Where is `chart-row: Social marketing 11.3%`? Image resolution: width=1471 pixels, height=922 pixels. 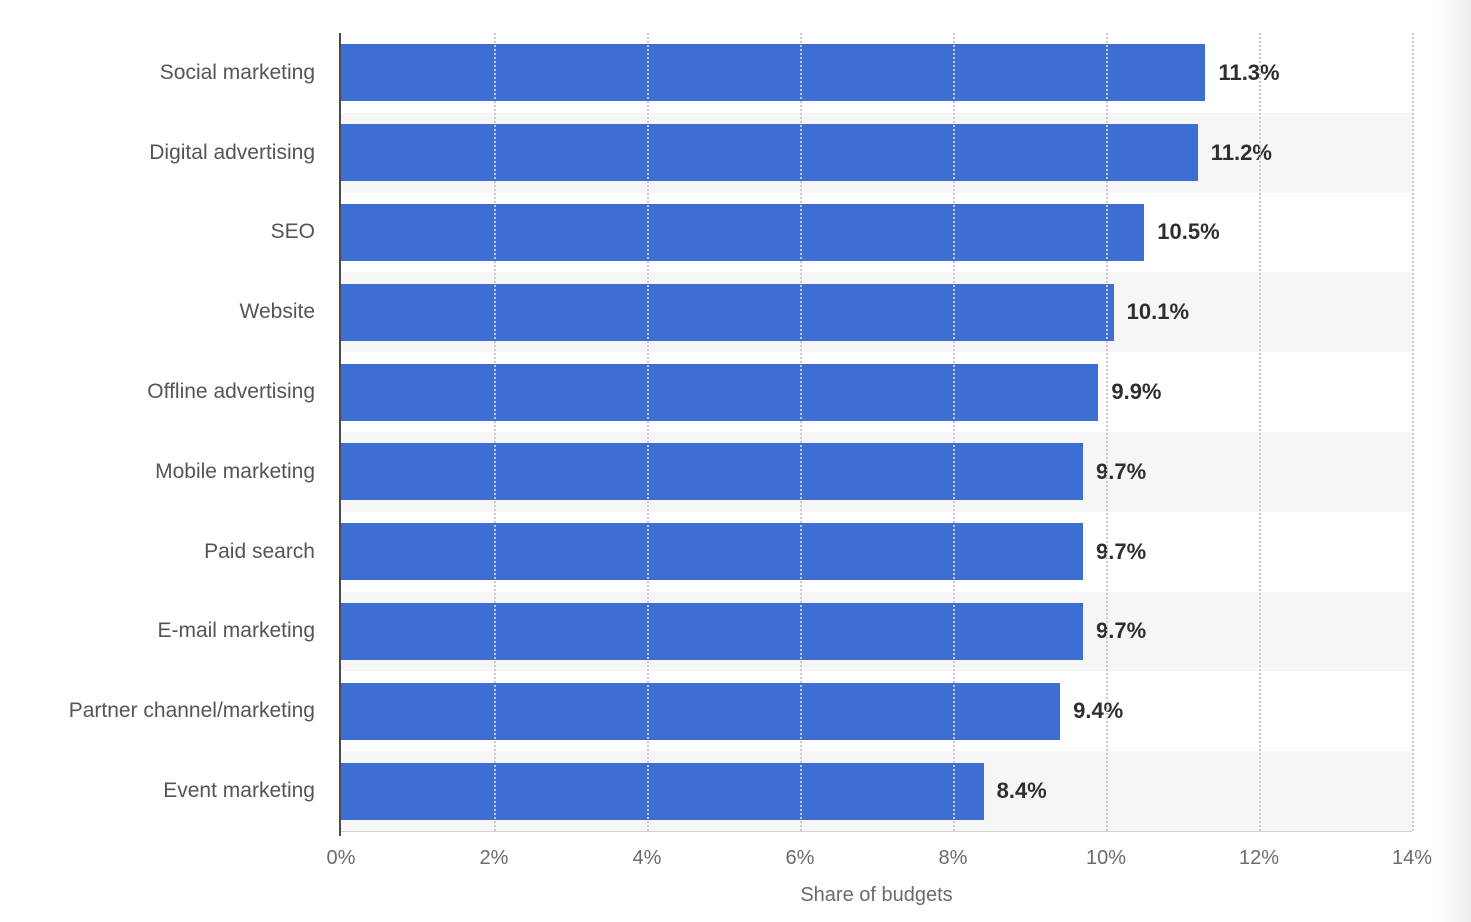 chart-row: Social marketing 11.3% is located at coordinates (706, 73).